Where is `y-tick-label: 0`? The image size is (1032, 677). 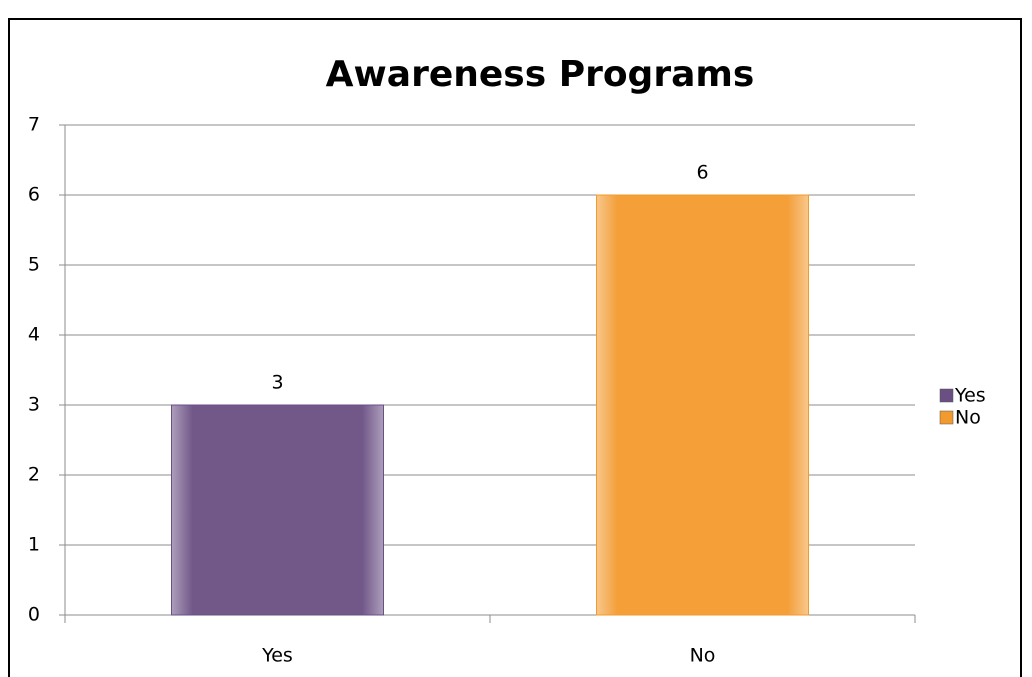 y-tick-label: 0 is located at coordinates (34, 615).